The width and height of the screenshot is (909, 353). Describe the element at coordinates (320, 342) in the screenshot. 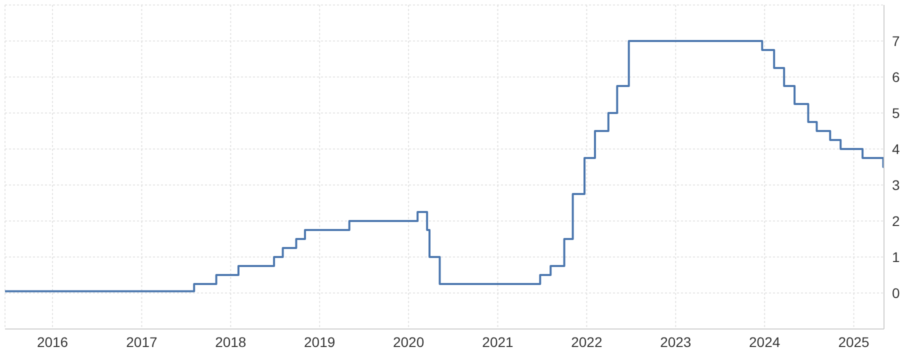

I see `x-tick-label: 2019` at that location.